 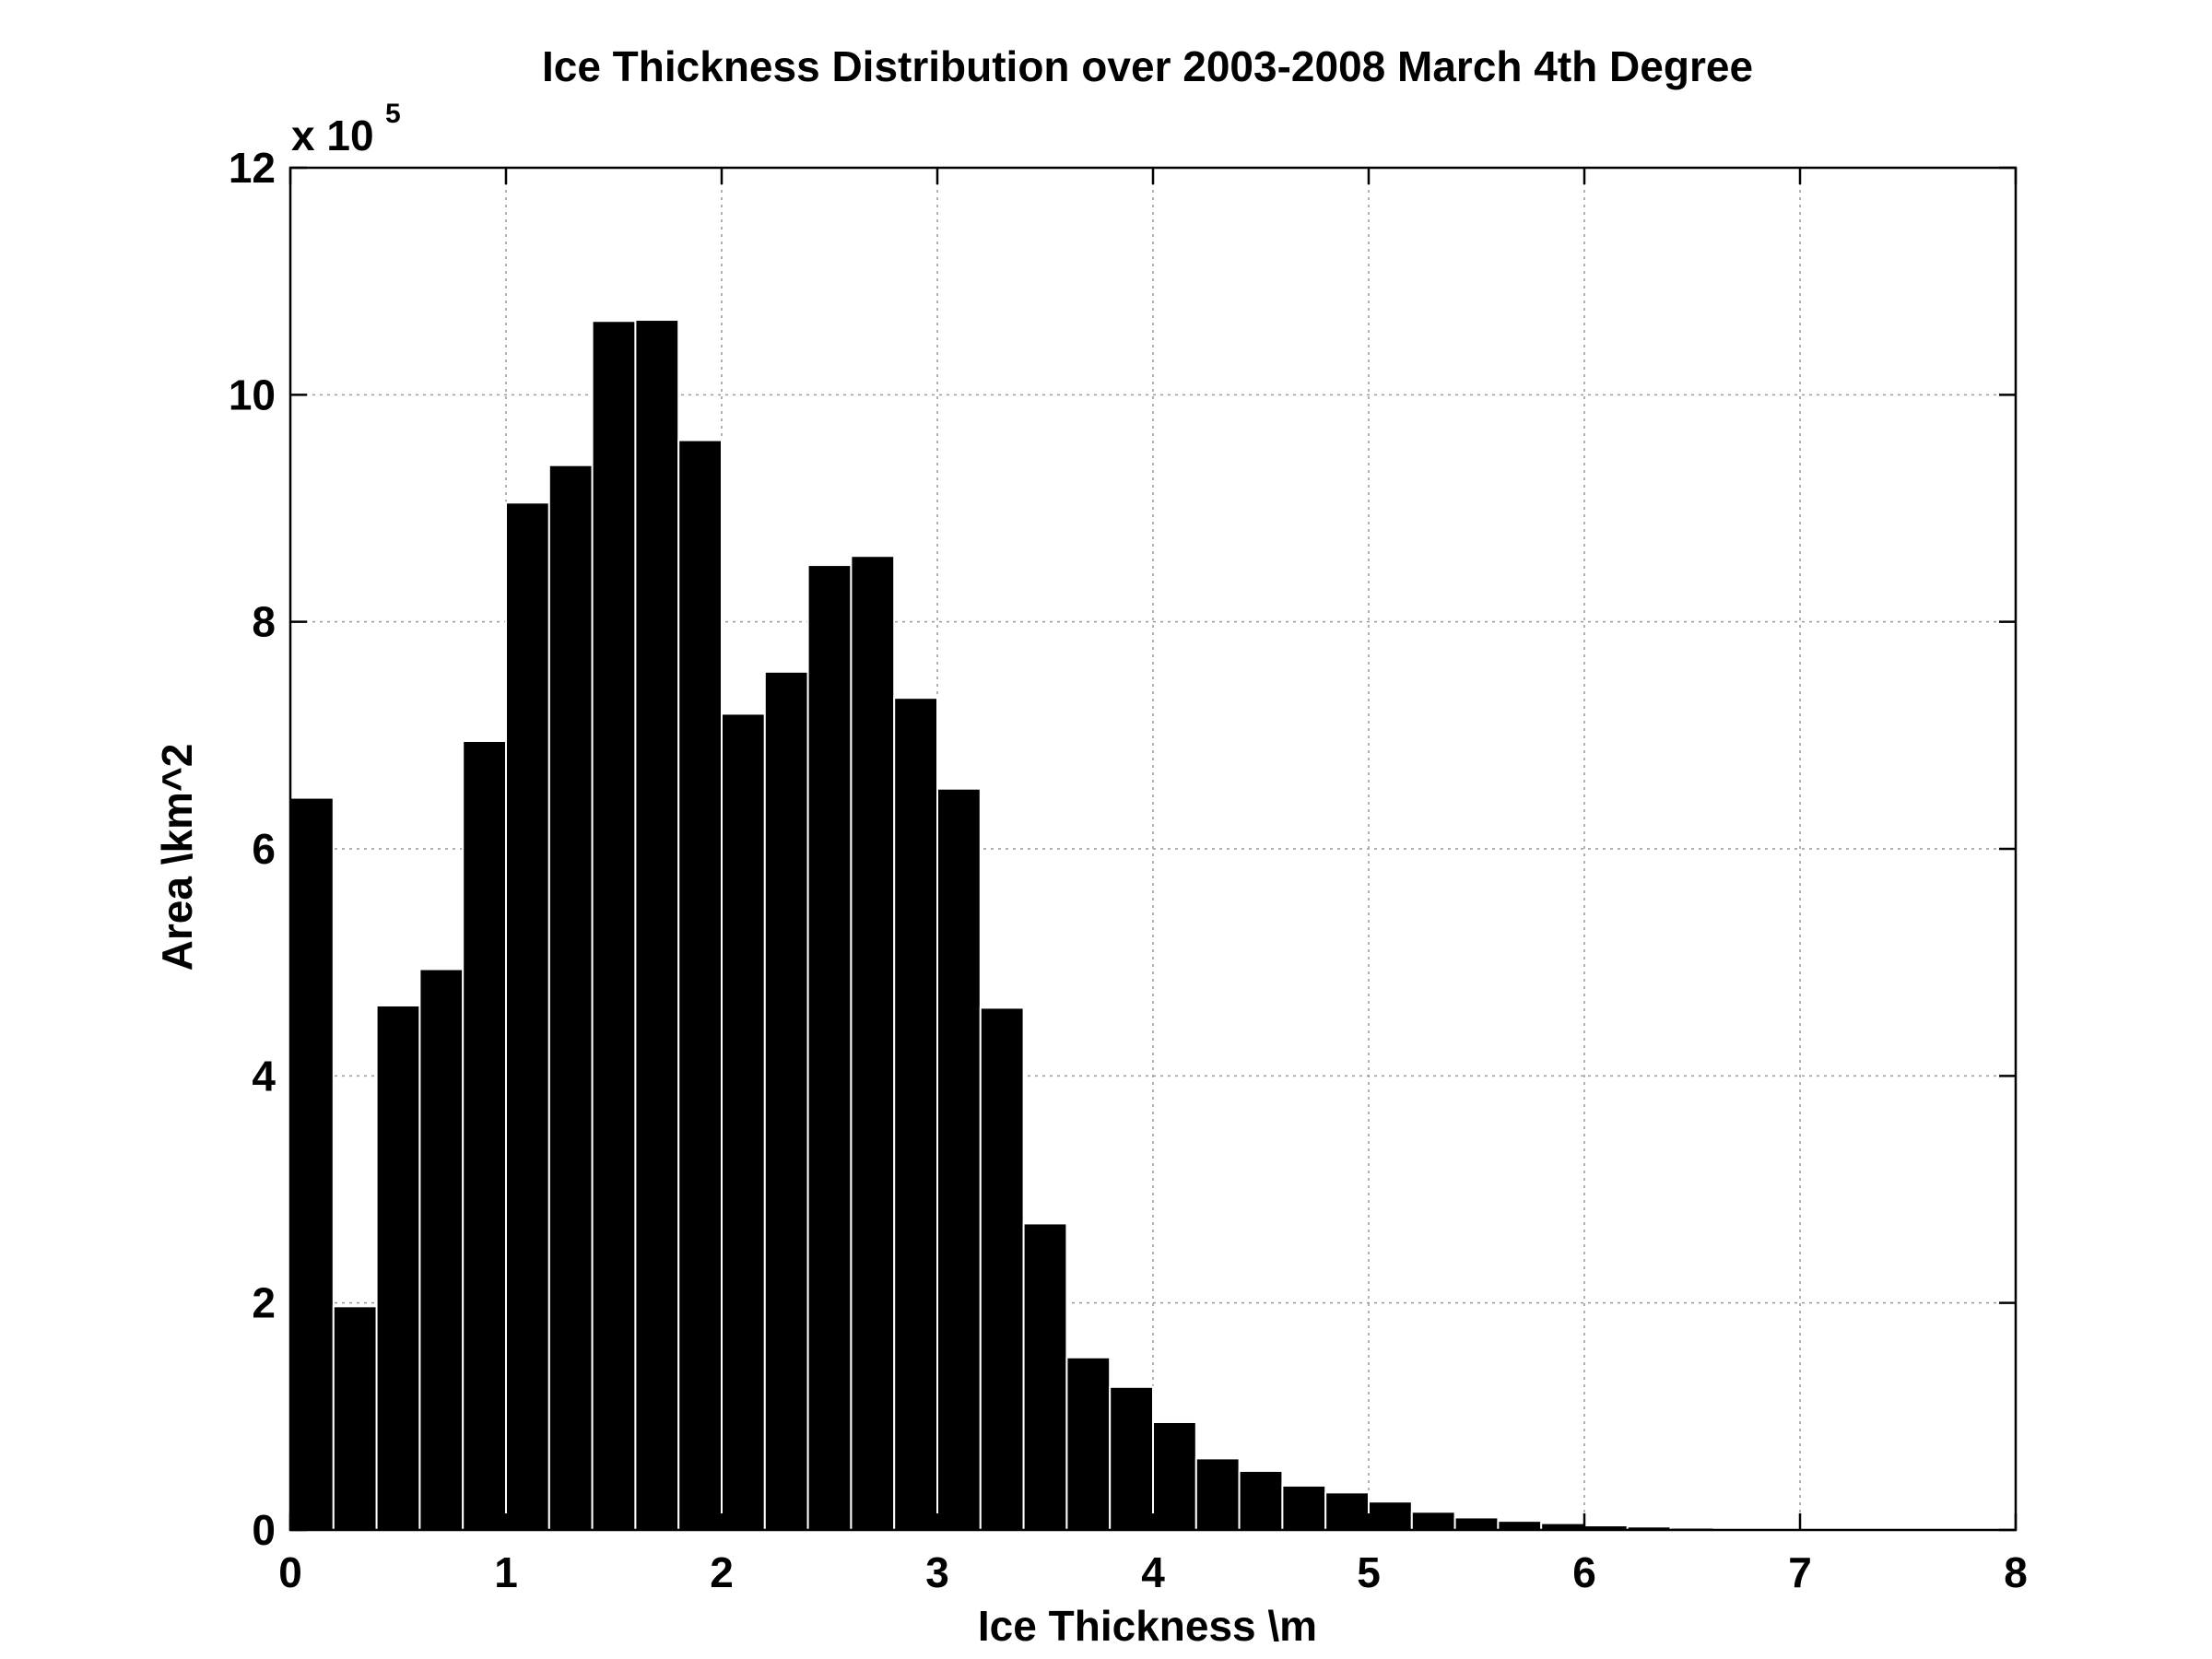 I want to click on x-axis-tick-labels: 0 1 2 3 4 5 6 7 8, so click(x=1153, y=1572).